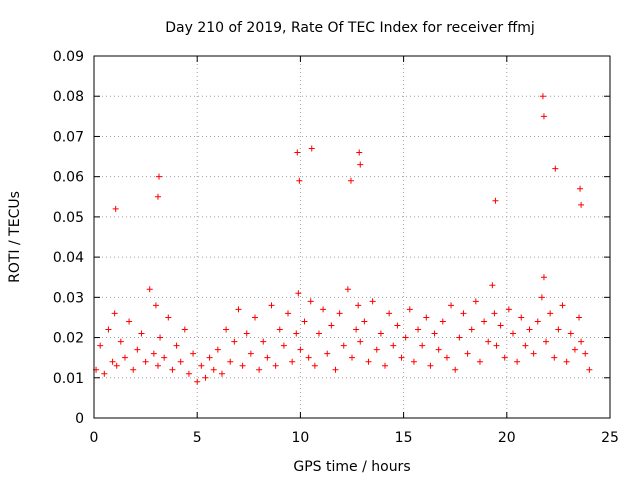 The width and height of the screenshot is (640, 480). Describe the element at coordinates (68, 178) in the screenshot. I see `y-tick-label: 0.06` at that location.